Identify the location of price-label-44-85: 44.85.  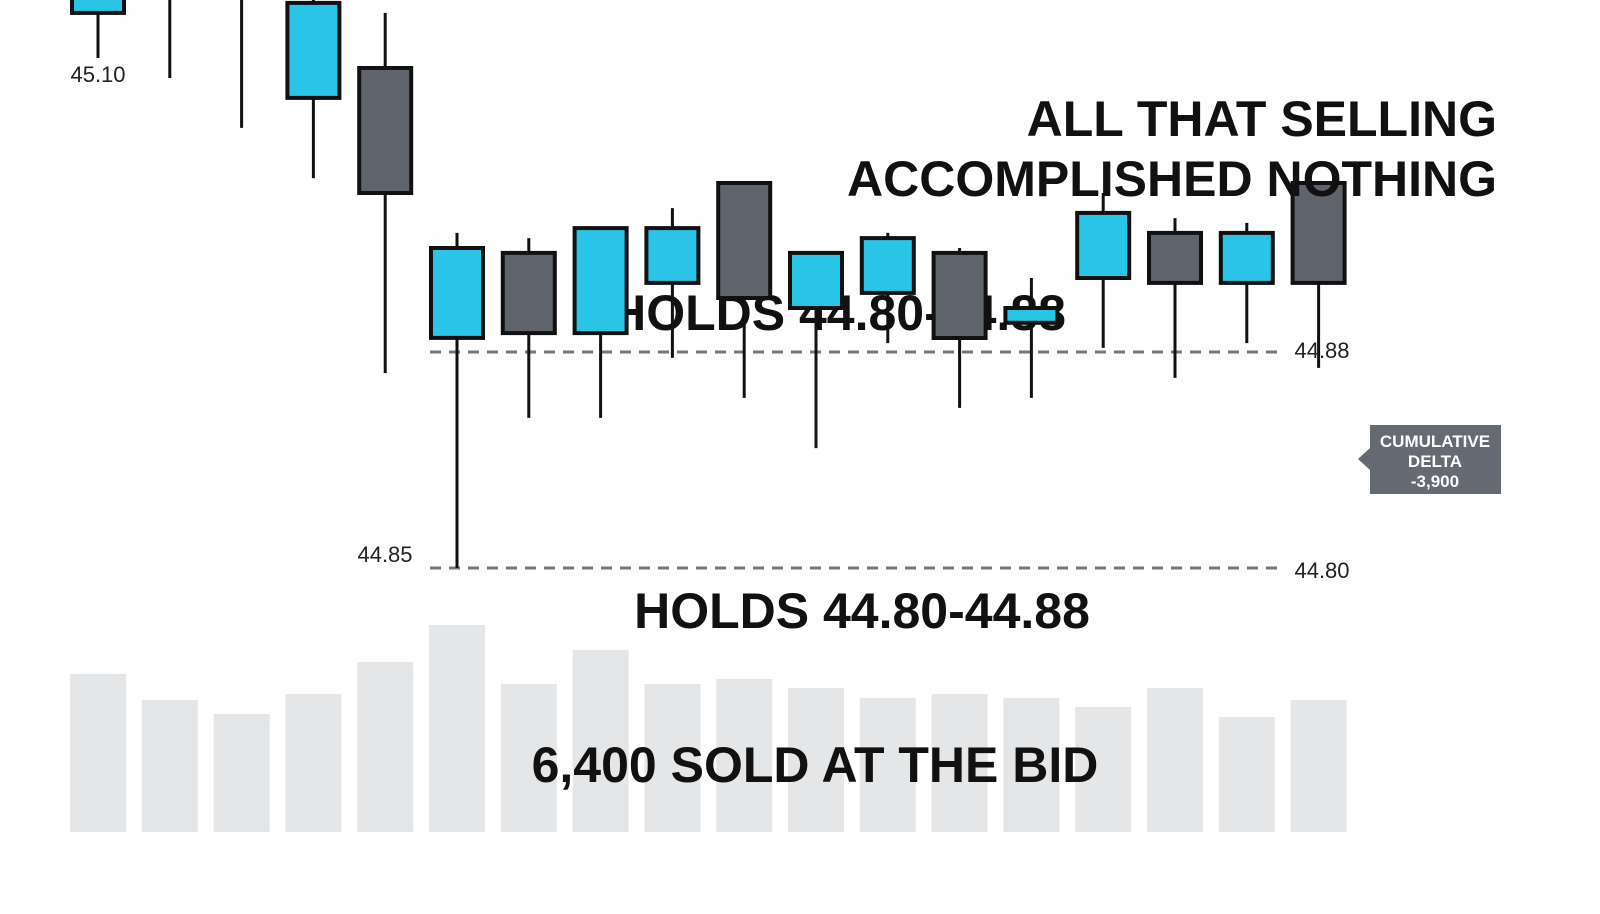
(384, 554).